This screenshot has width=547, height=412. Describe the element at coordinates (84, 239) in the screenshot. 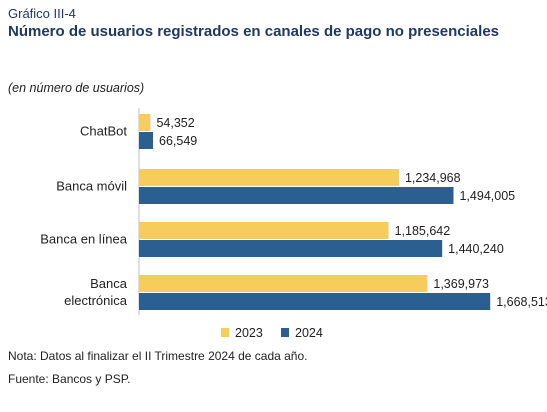

I see `category-label: Banca en línea` at that location.